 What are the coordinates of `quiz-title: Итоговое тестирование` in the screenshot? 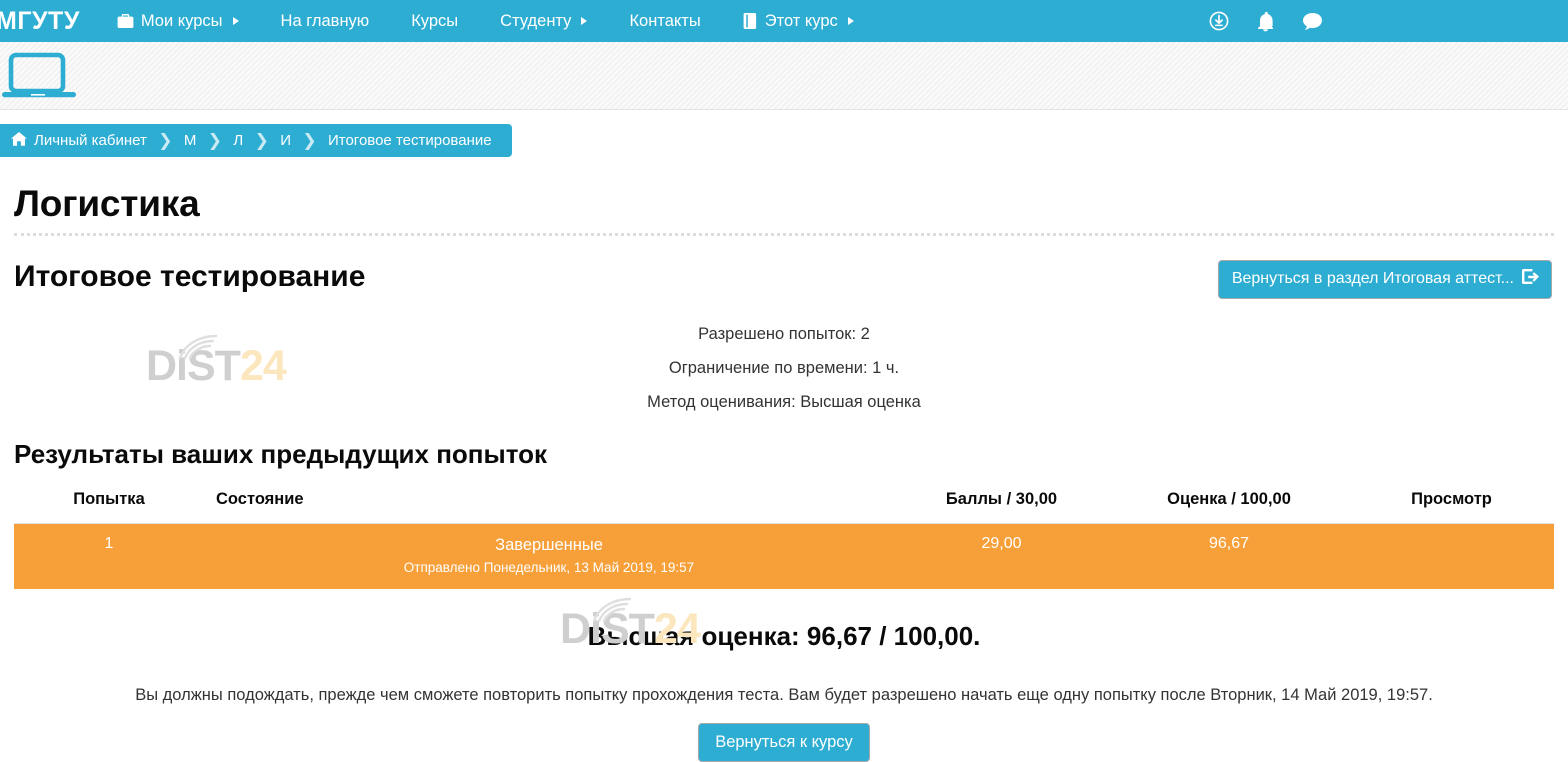 It's located at (190, 276).